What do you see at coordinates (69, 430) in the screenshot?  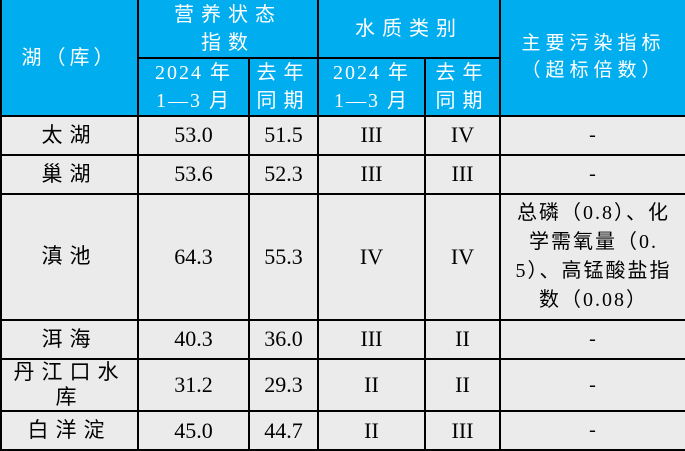 I see `lake-name-cell: 白洋淀` at bounding box center [69, 430].